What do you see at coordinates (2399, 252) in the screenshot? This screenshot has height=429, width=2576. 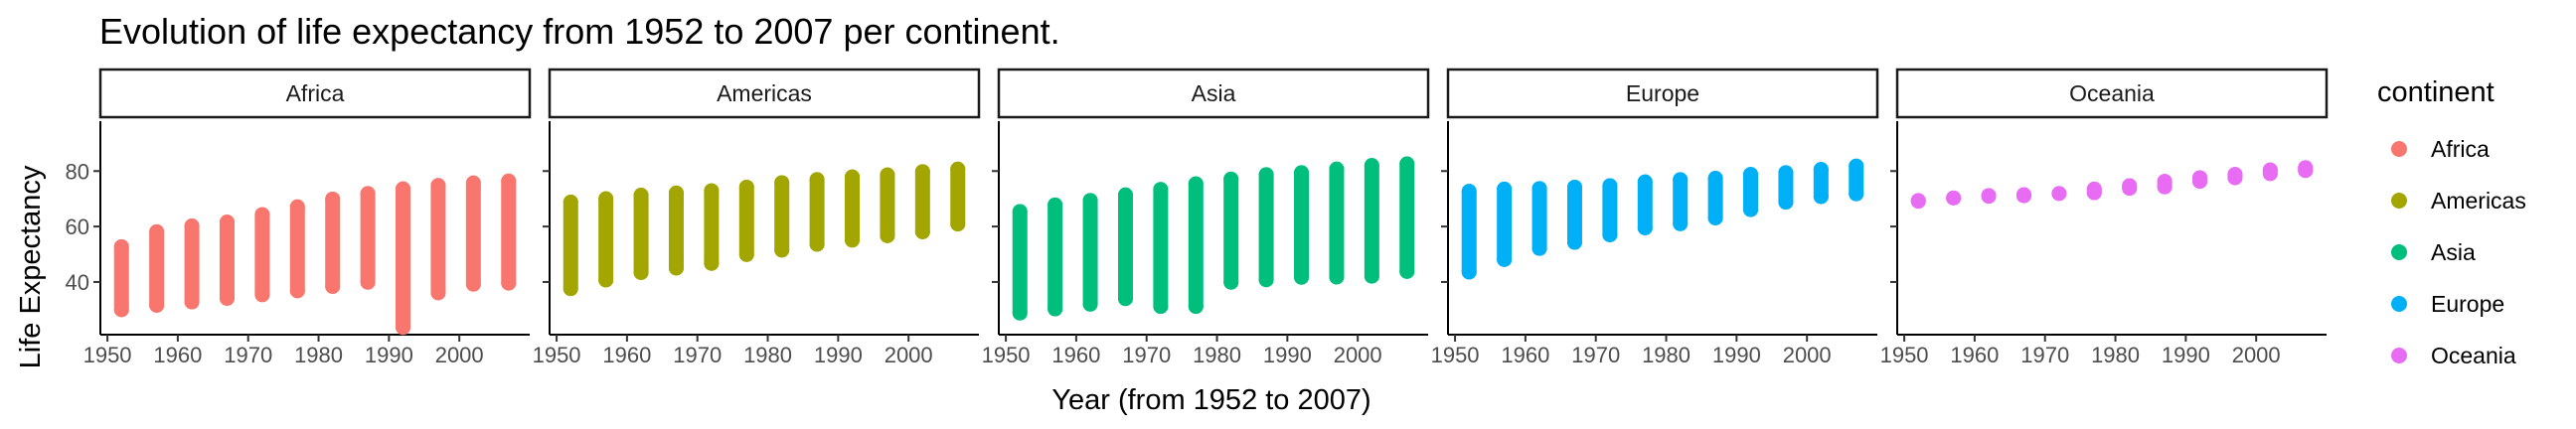 I see `legend-key-asia` at bounding box center [2399, 252].